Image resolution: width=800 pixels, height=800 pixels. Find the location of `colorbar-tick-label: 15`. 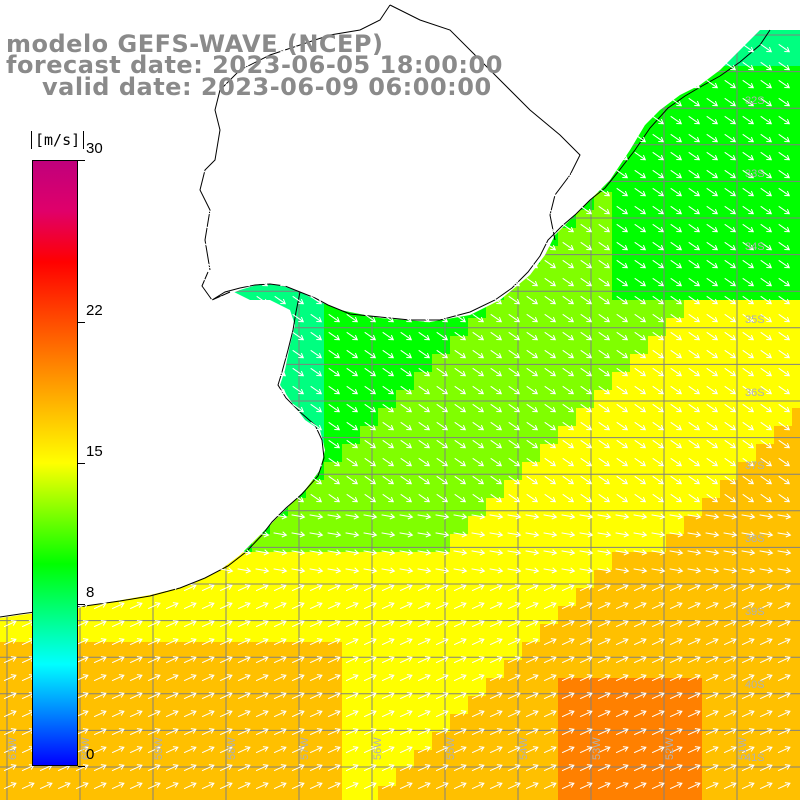

colorbar-tick-label: 15 is located at coordinates (94, 451).